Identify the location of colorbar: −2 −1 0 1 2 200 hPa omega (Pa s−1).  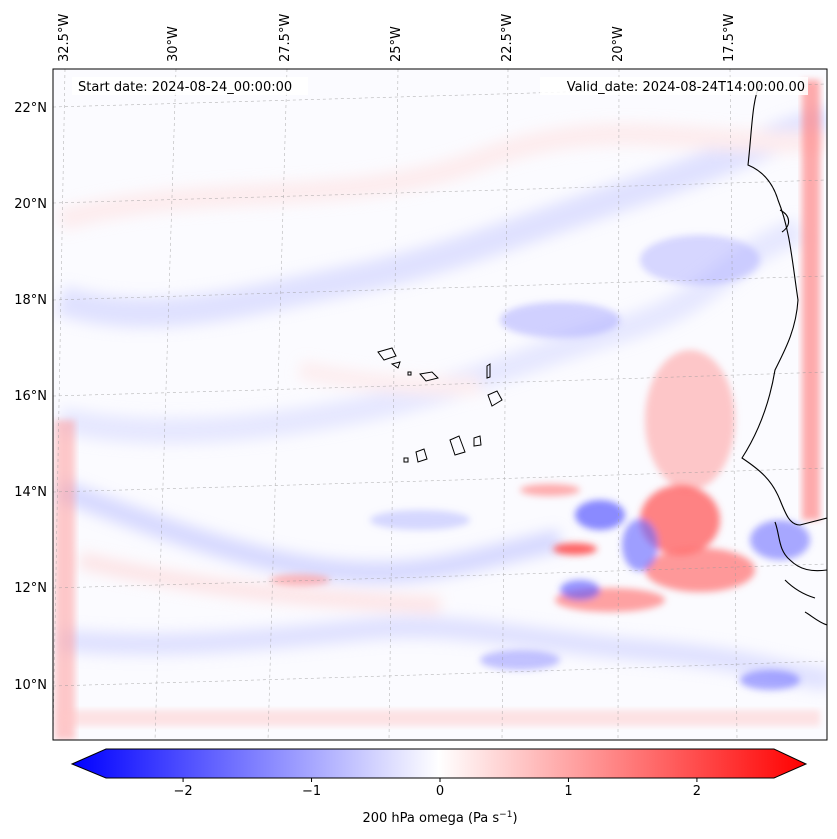
(439, 787).